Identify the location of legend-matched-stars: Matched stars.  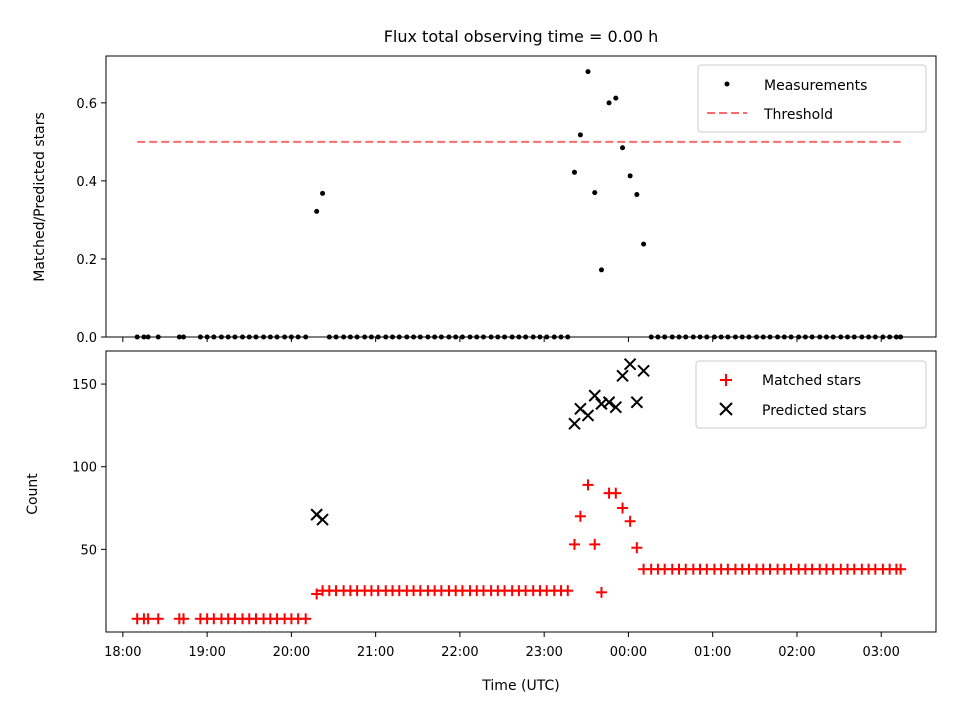
(811, 381).